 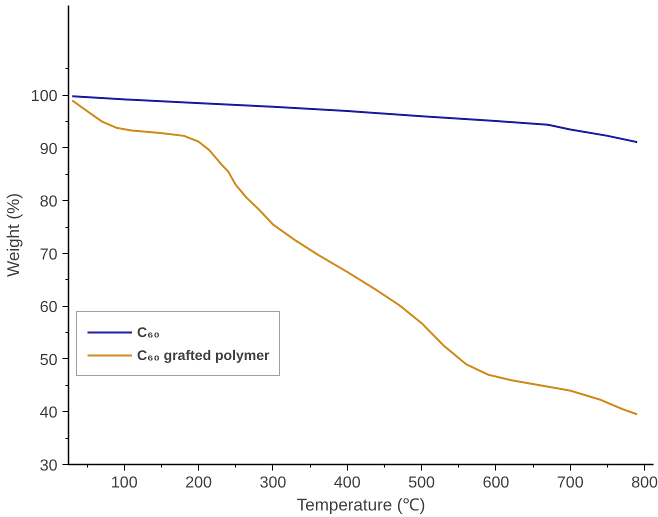 I want to click on y-tick-label: 40, so click(x=49, y=413).